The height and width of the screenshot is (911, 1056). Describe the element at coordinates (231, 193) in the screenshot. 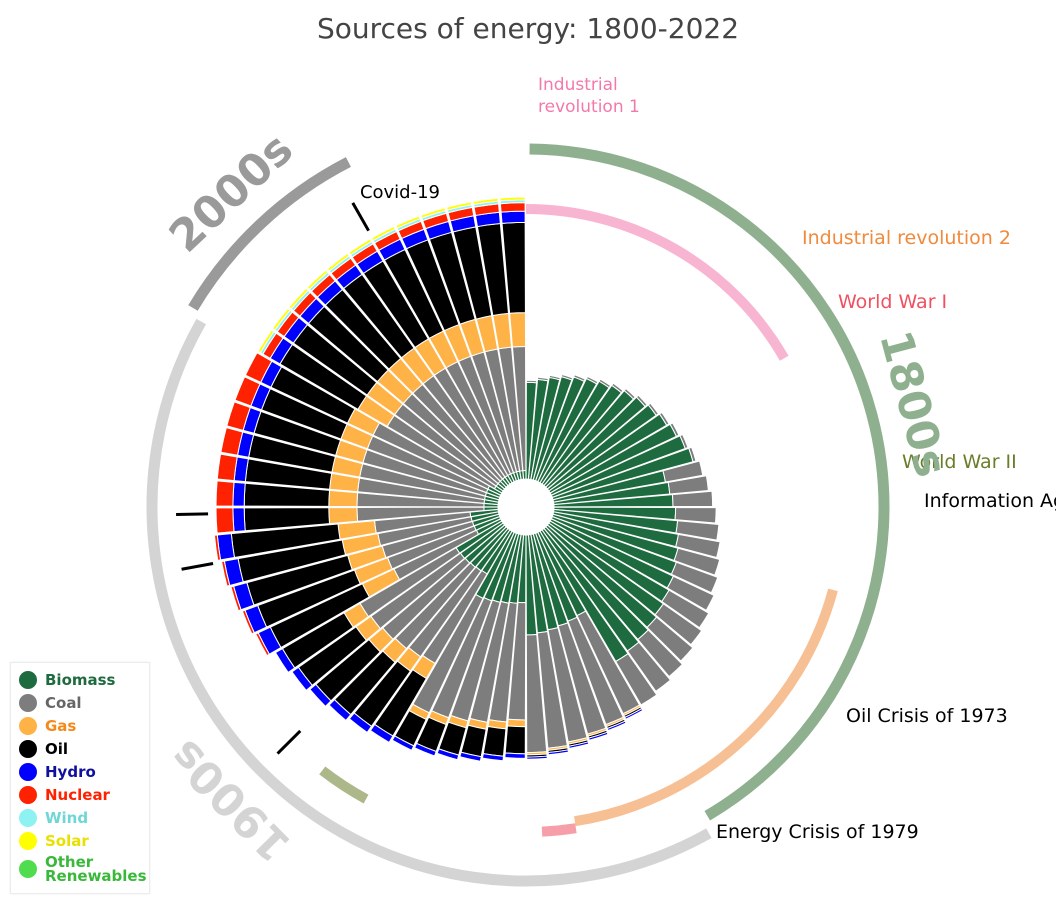

I see `decade-label-2000s: 2000s` at that location.